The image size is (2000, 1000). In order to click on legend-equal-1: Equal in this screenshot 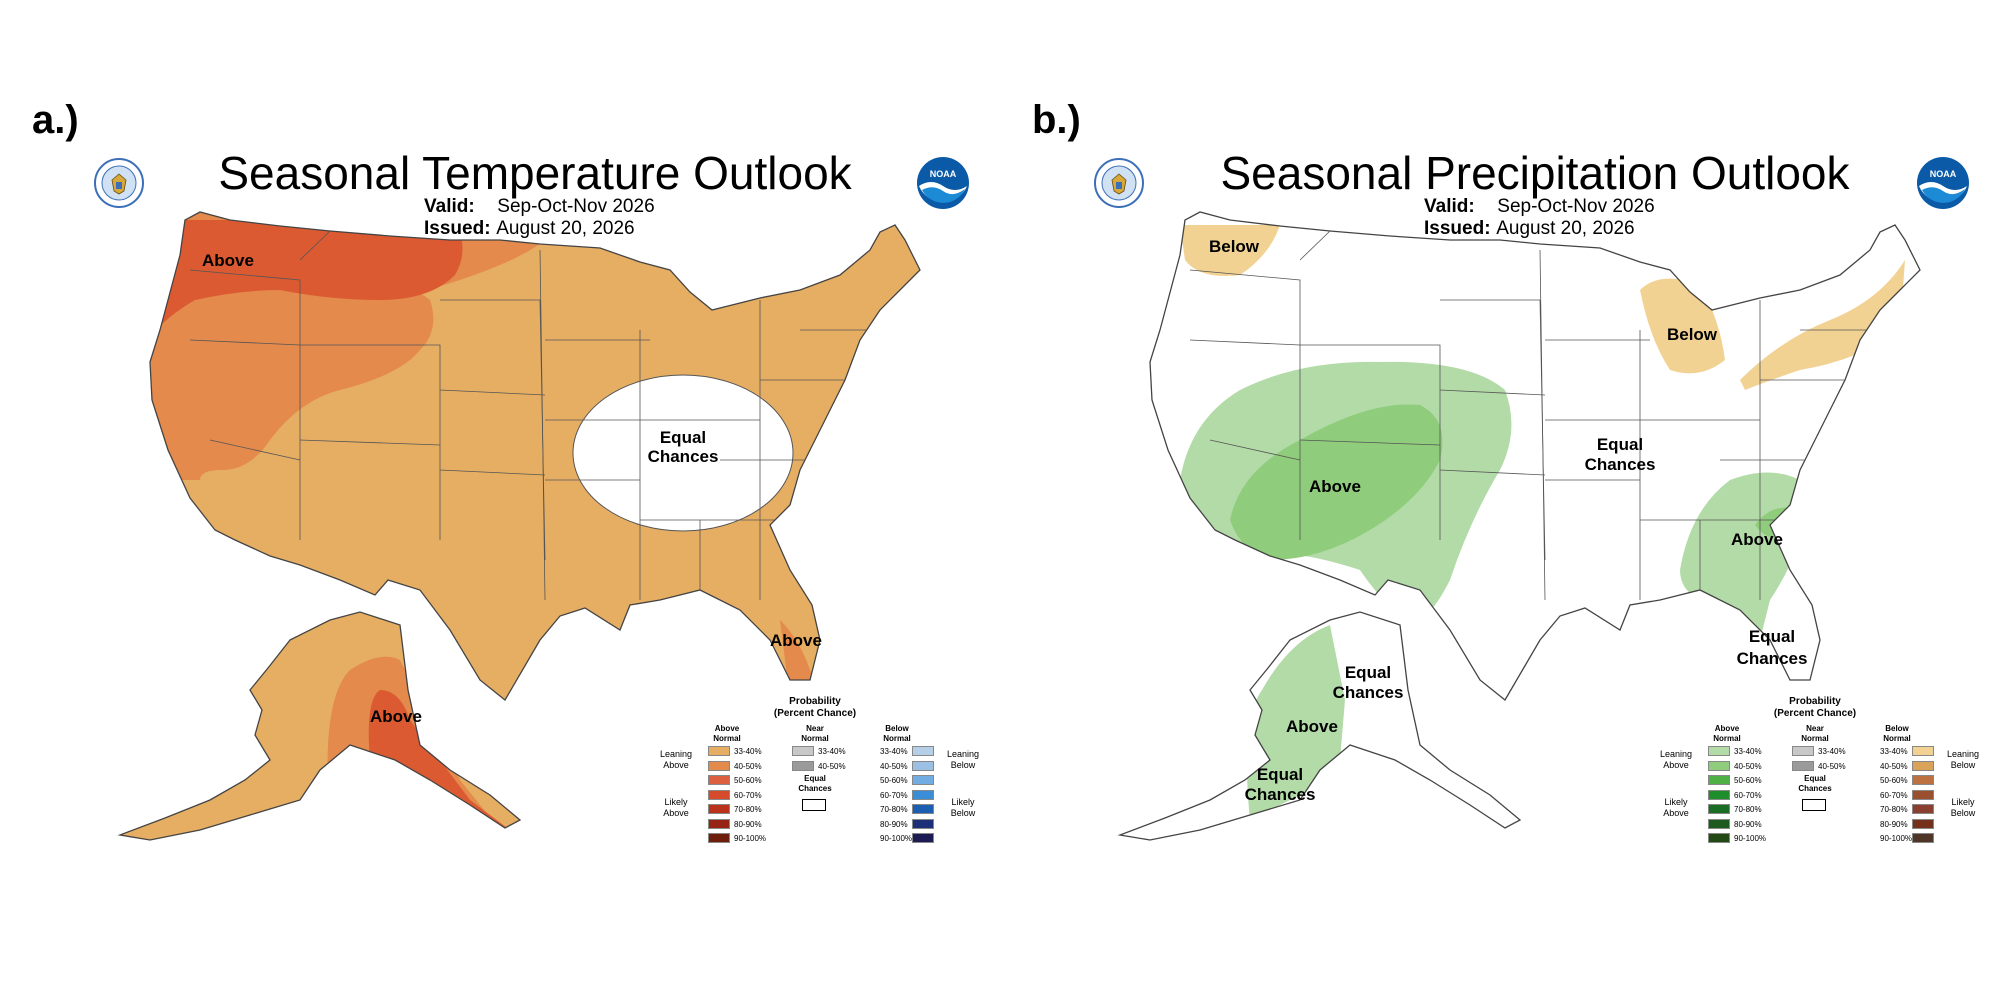, I will do `click(1815, 778)`.